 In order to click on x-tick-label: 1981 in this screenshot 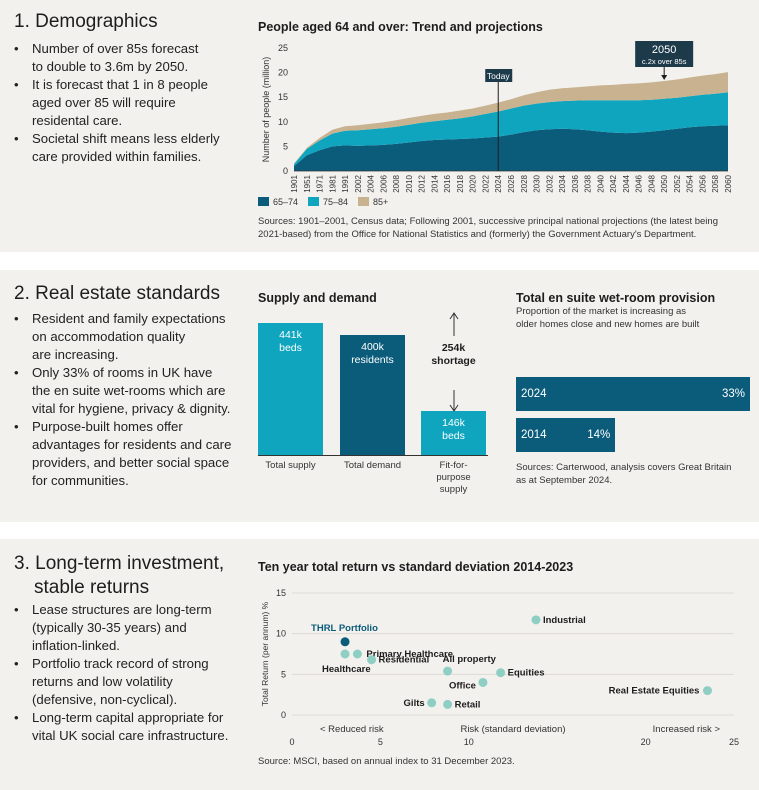, I will do `click(332, 183)`.